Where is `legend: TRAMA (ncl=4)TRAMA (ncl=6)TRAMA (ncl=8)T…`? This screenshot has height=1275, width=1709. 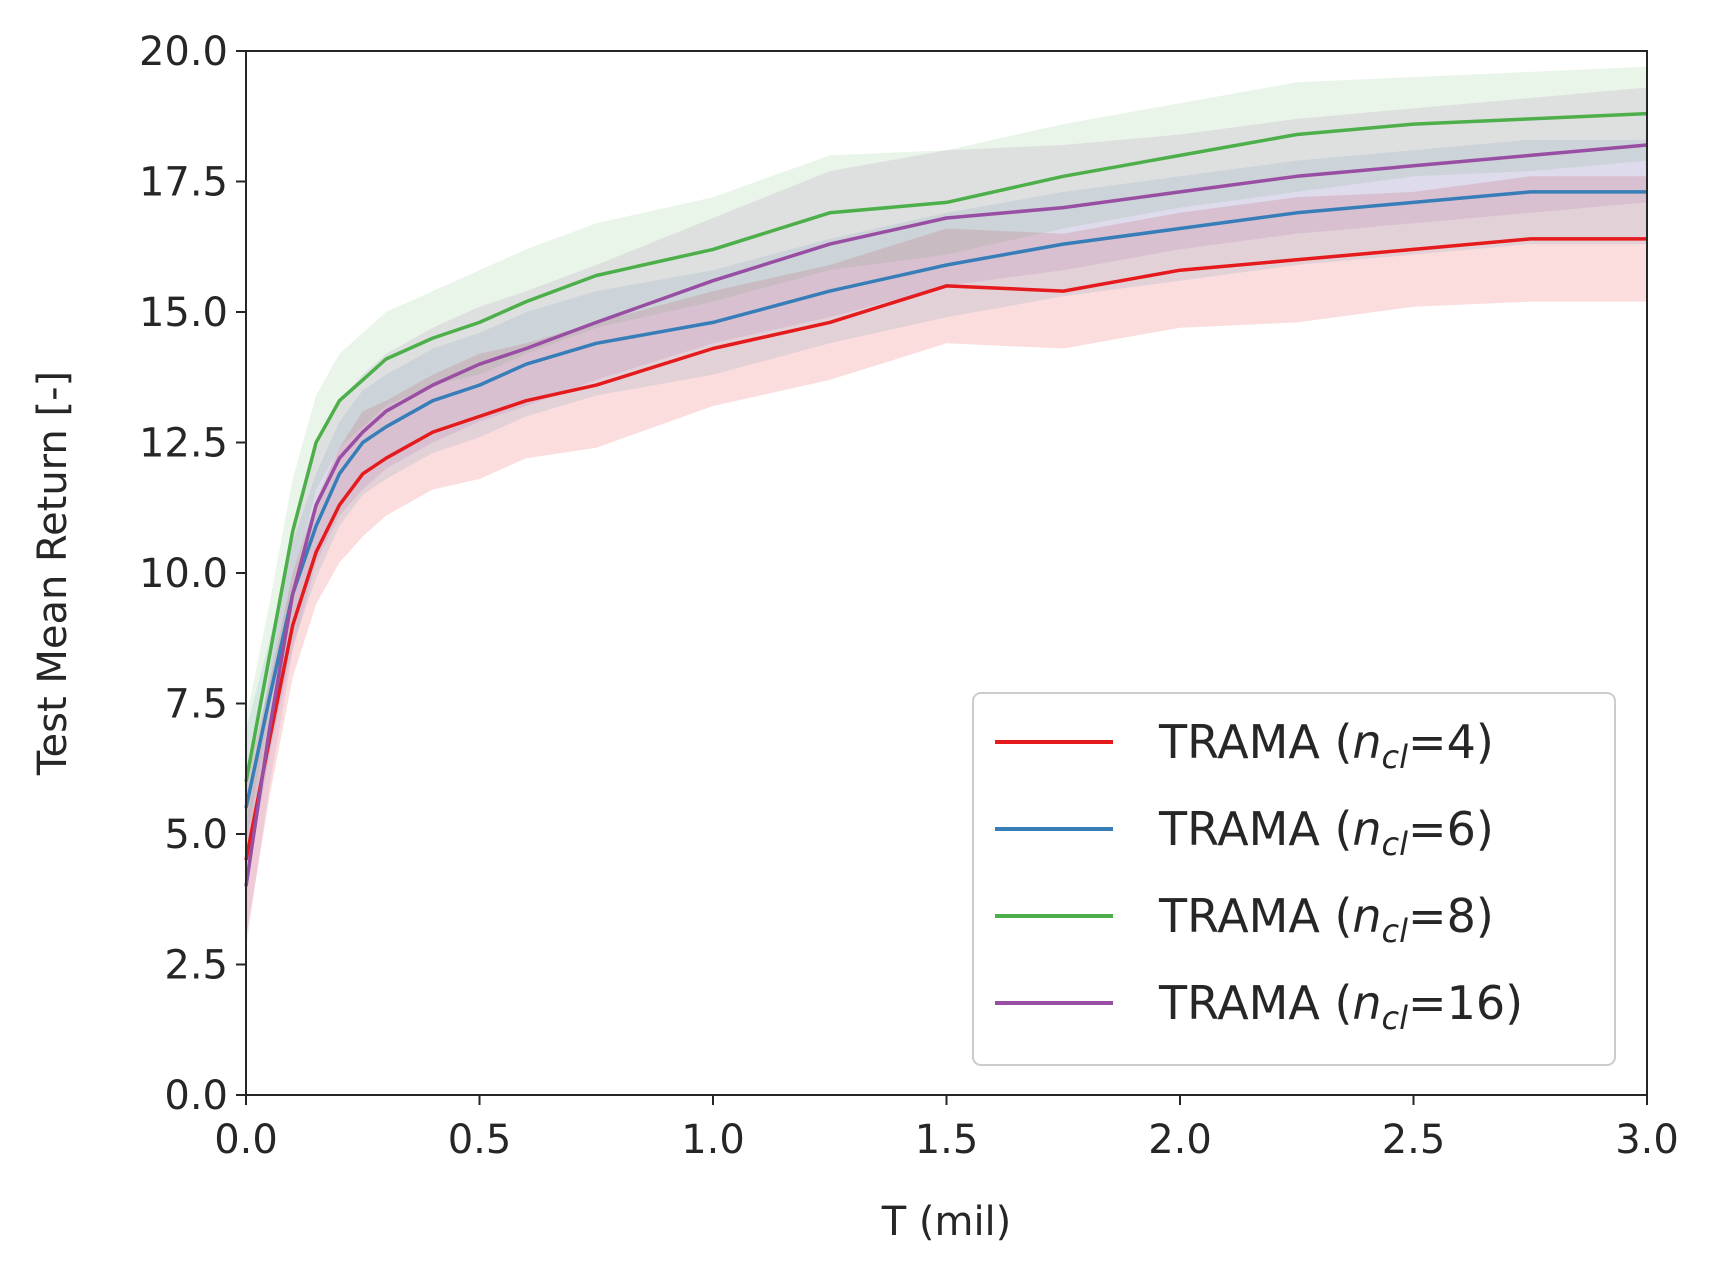 legend: TRAMA (ncl=4)TRAMA (ncl=6)TRAMA (ncl=8)T… is located at coordinates (1294, 879).